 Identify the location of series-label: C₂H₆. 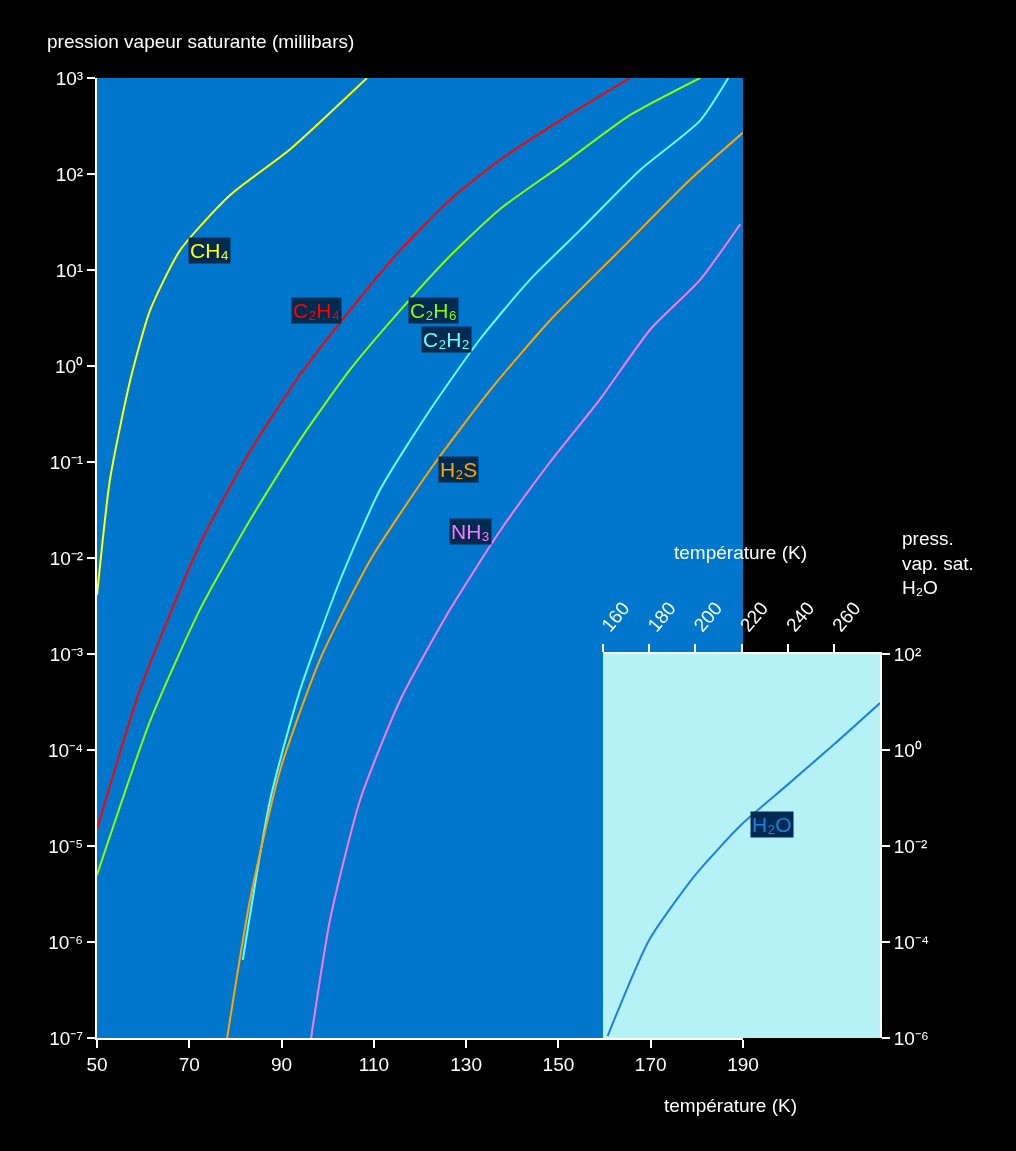
(433, 310).